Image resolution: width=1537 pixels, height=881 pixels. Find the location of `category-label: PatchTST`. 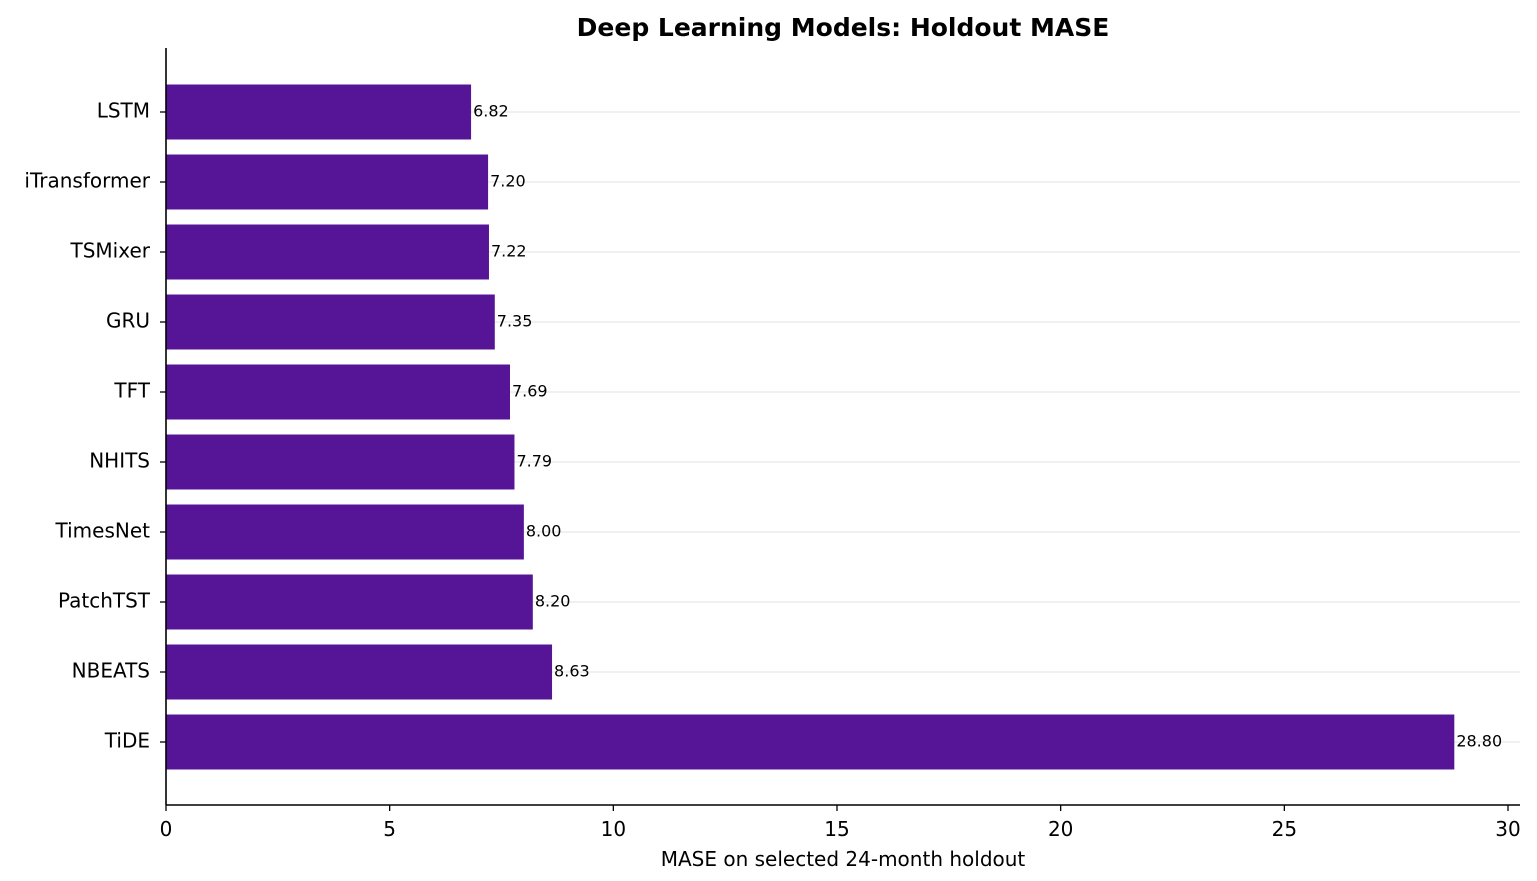

category-label: PatchTST is located at coordinates (104, 601).